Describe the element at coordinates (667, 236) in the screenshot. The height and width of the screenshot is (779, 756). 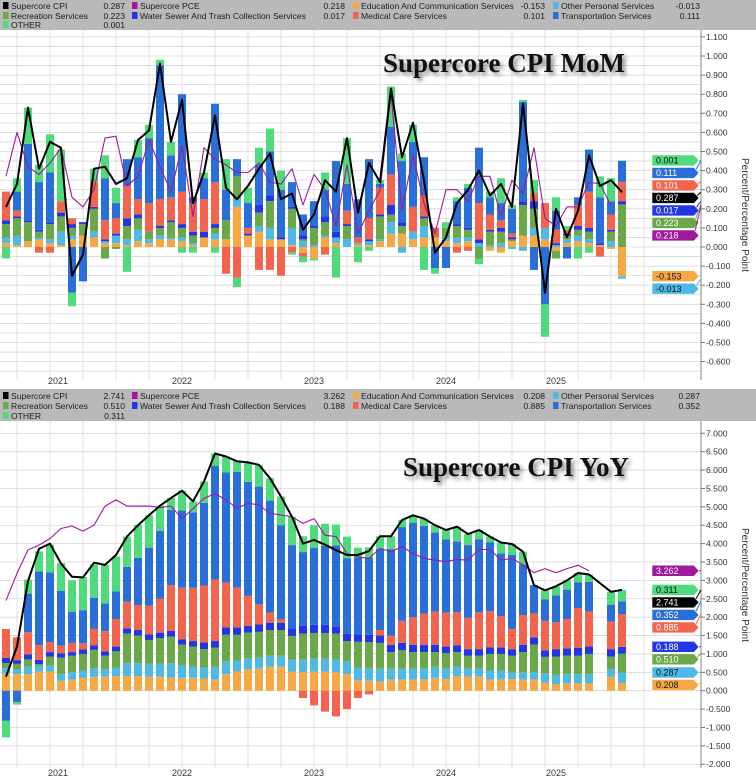
I see `value-tag-label: 0.218` at that location.